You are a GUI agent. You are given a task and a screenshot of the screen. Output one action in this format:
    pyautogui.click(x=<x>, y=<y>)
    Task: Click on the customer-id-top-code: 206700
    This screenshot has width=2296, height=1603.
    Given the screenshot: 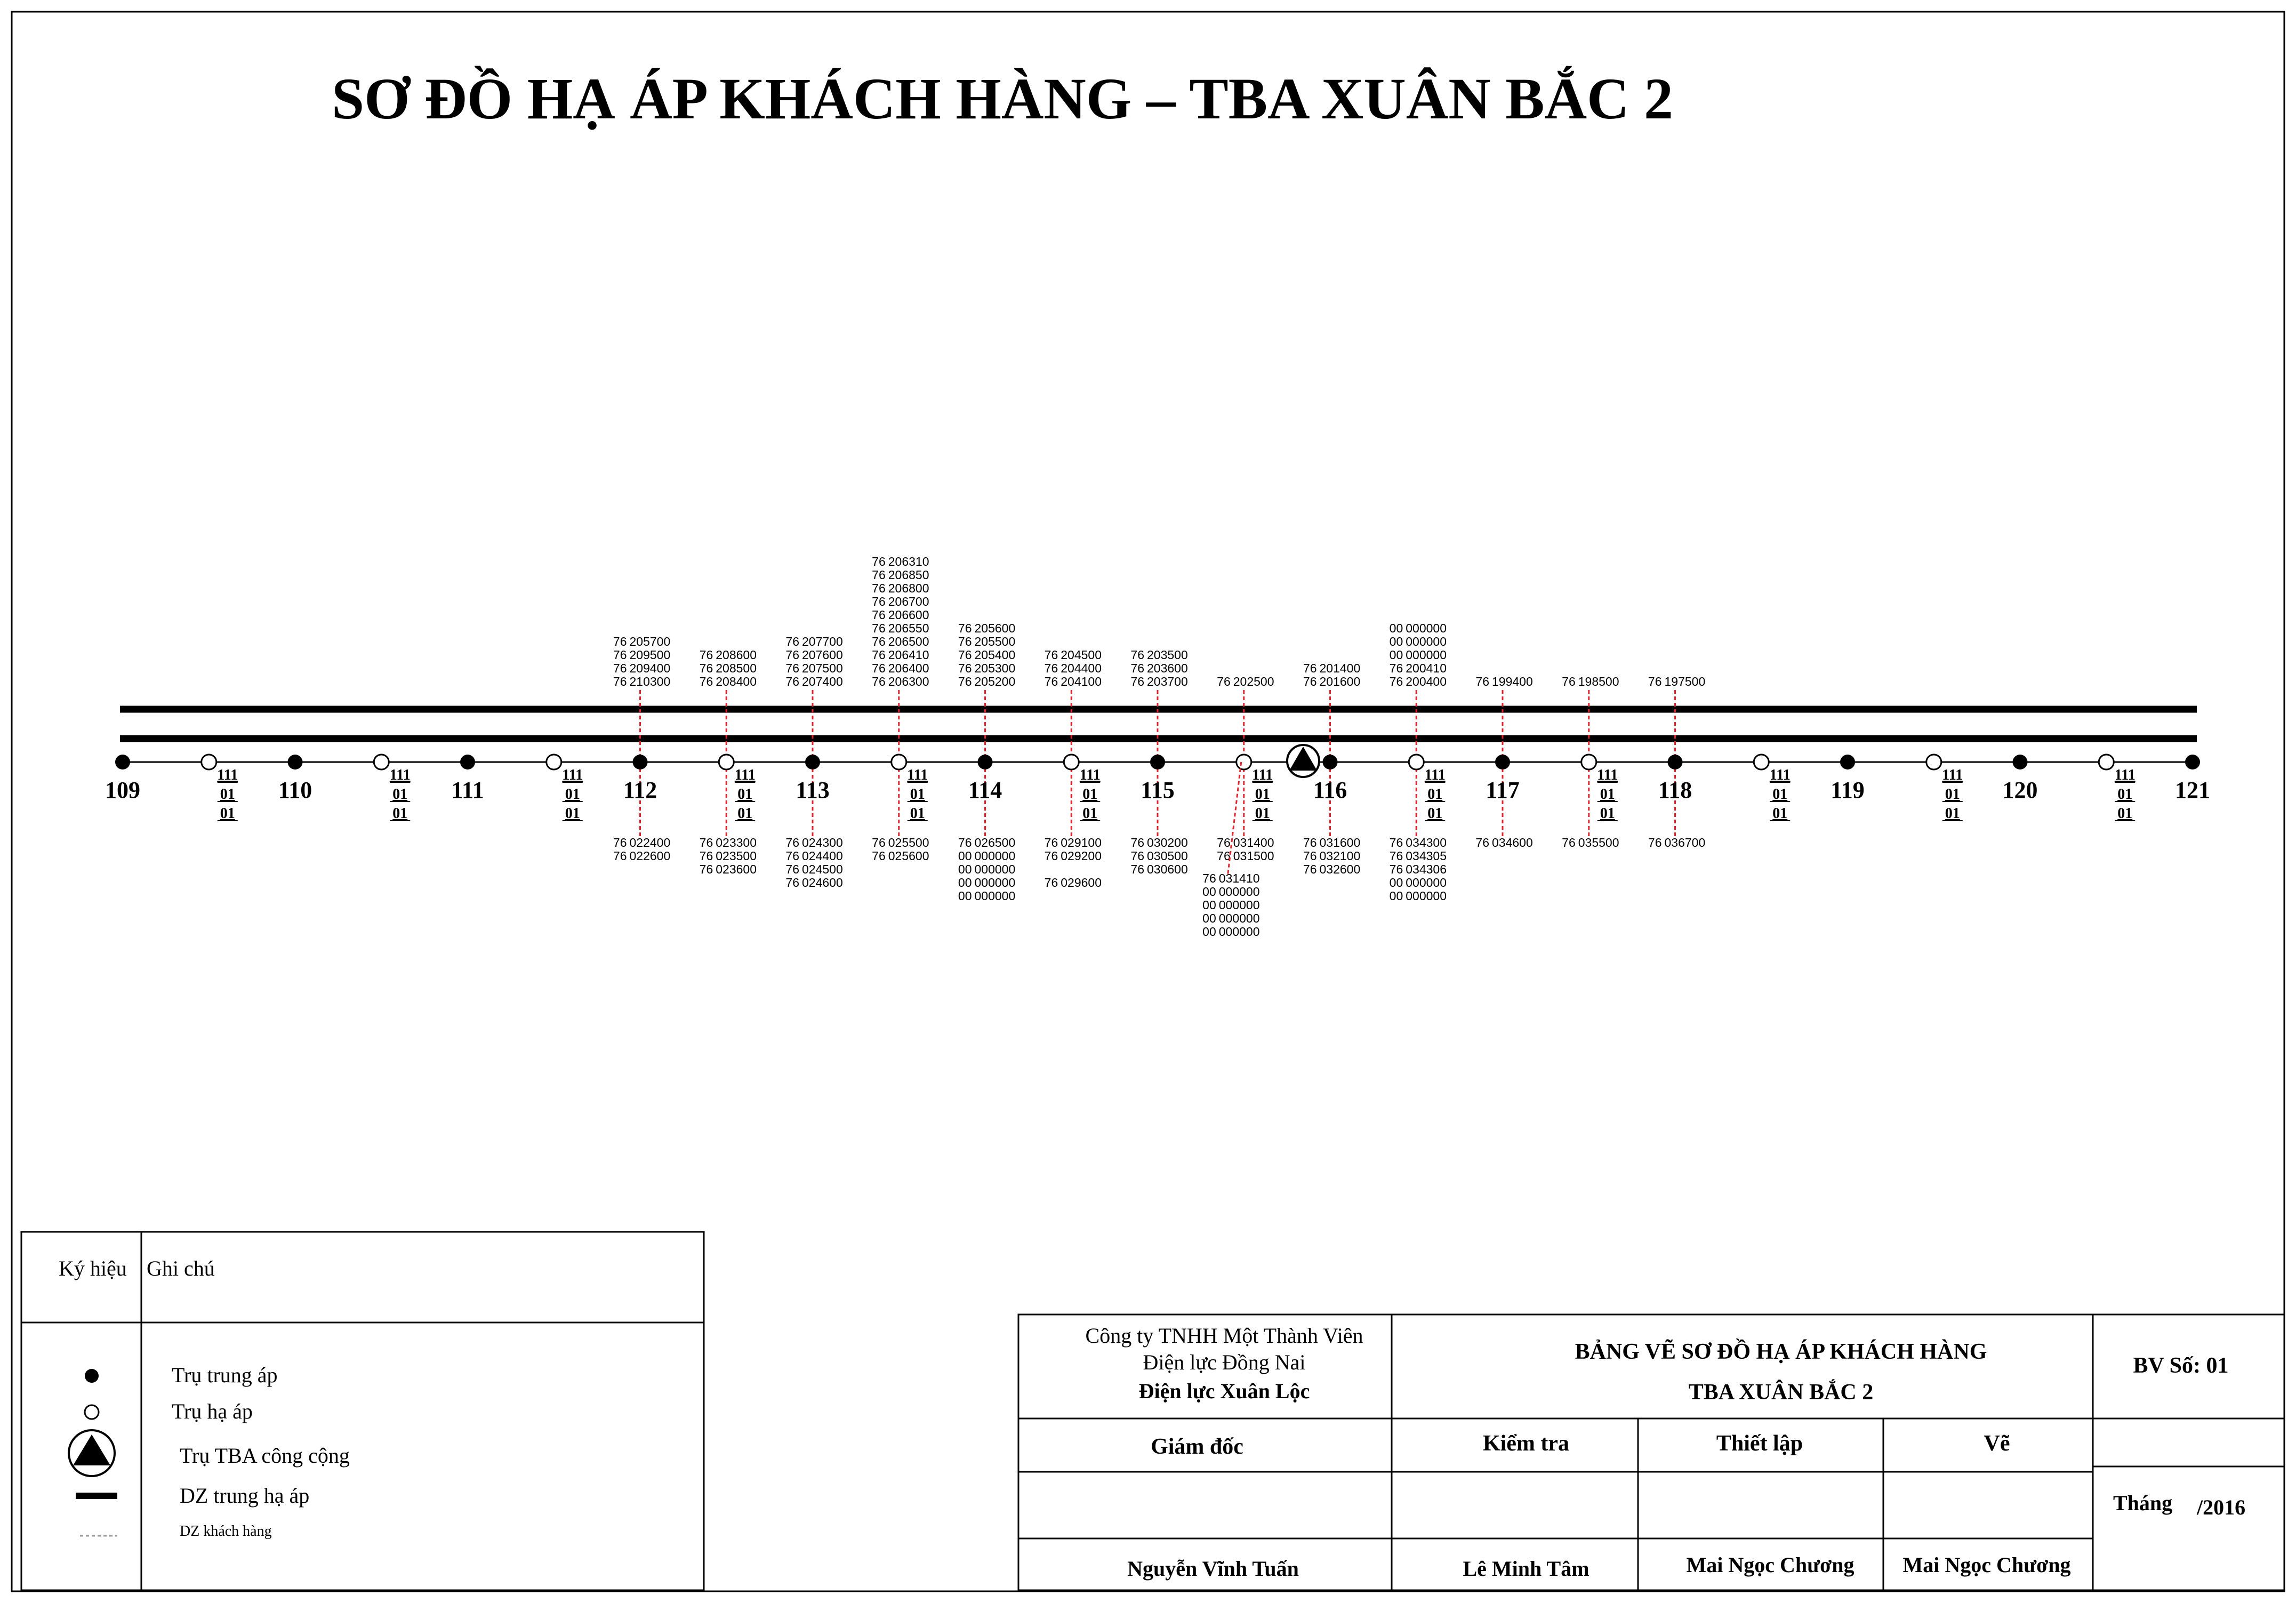 What is the action you would take?
    pyautogui.click(x=909, y=601)
    